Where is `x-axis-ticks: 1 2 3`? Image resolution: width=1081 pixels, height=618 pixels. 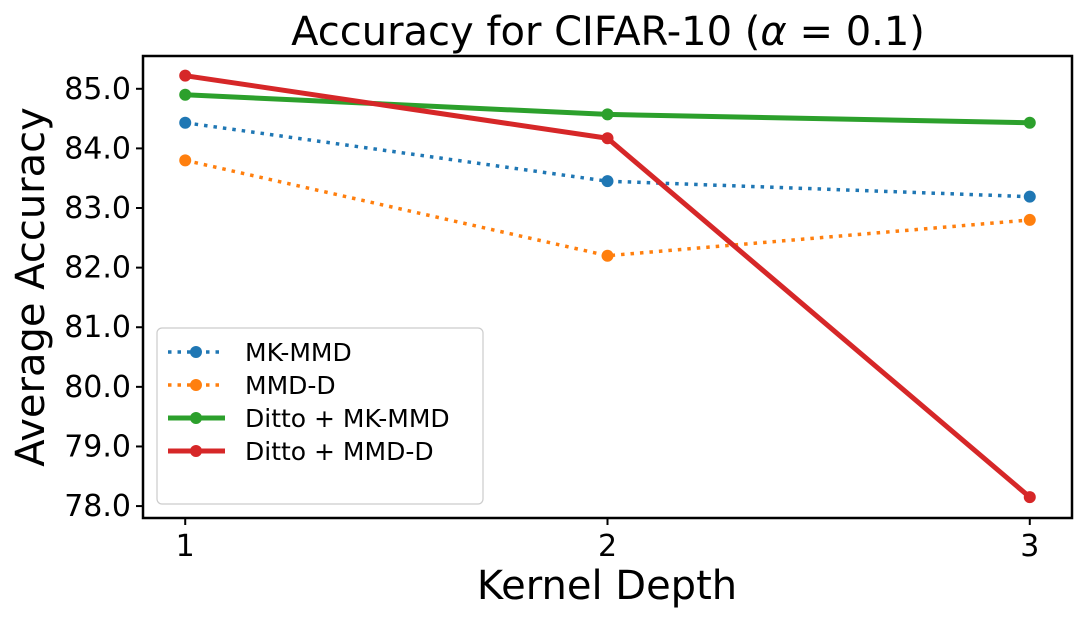
x-axis-ticks: 1 2 3 is located at coordinates (607, 541).